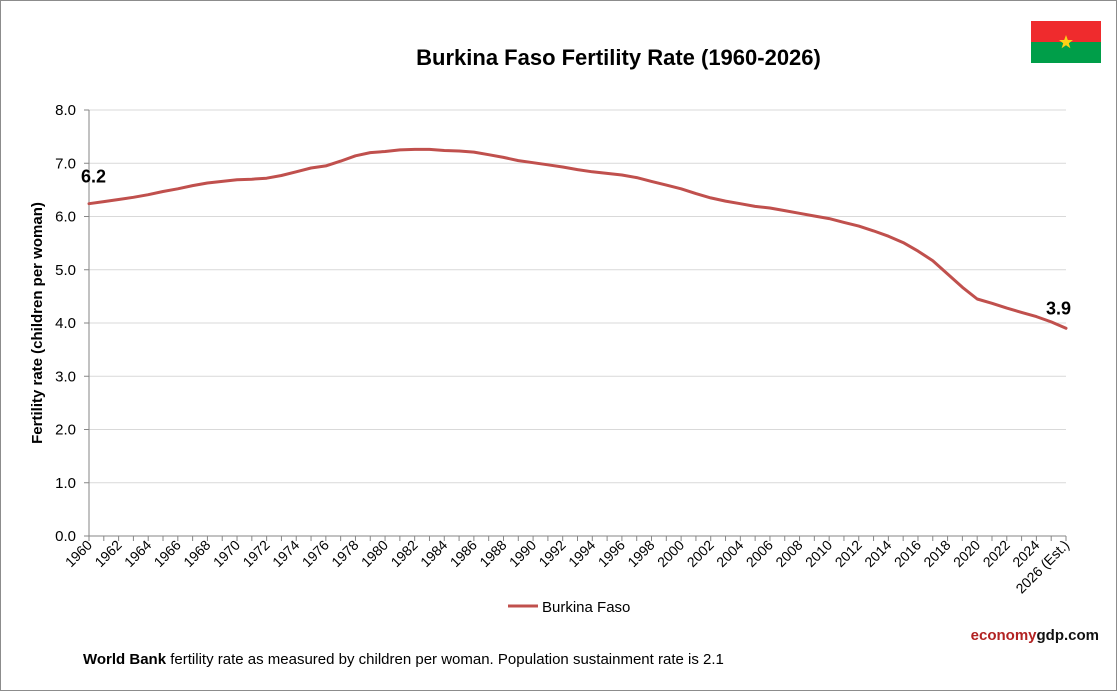  What do you see at coordinates (966, 553) in the screenshot?
I see `x-tick-label: 2020` at bounding box center [966, 553].